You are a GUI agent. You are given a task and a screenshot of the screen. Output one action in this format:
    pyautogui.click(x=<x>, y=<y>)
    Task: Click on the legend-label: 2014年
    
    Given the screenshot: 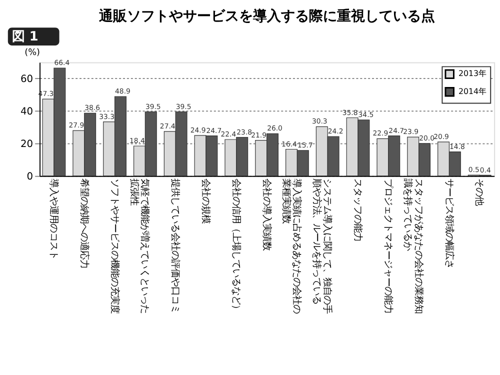 What is the action you would take?
    pyautogui.click(x=472, y=91)
    